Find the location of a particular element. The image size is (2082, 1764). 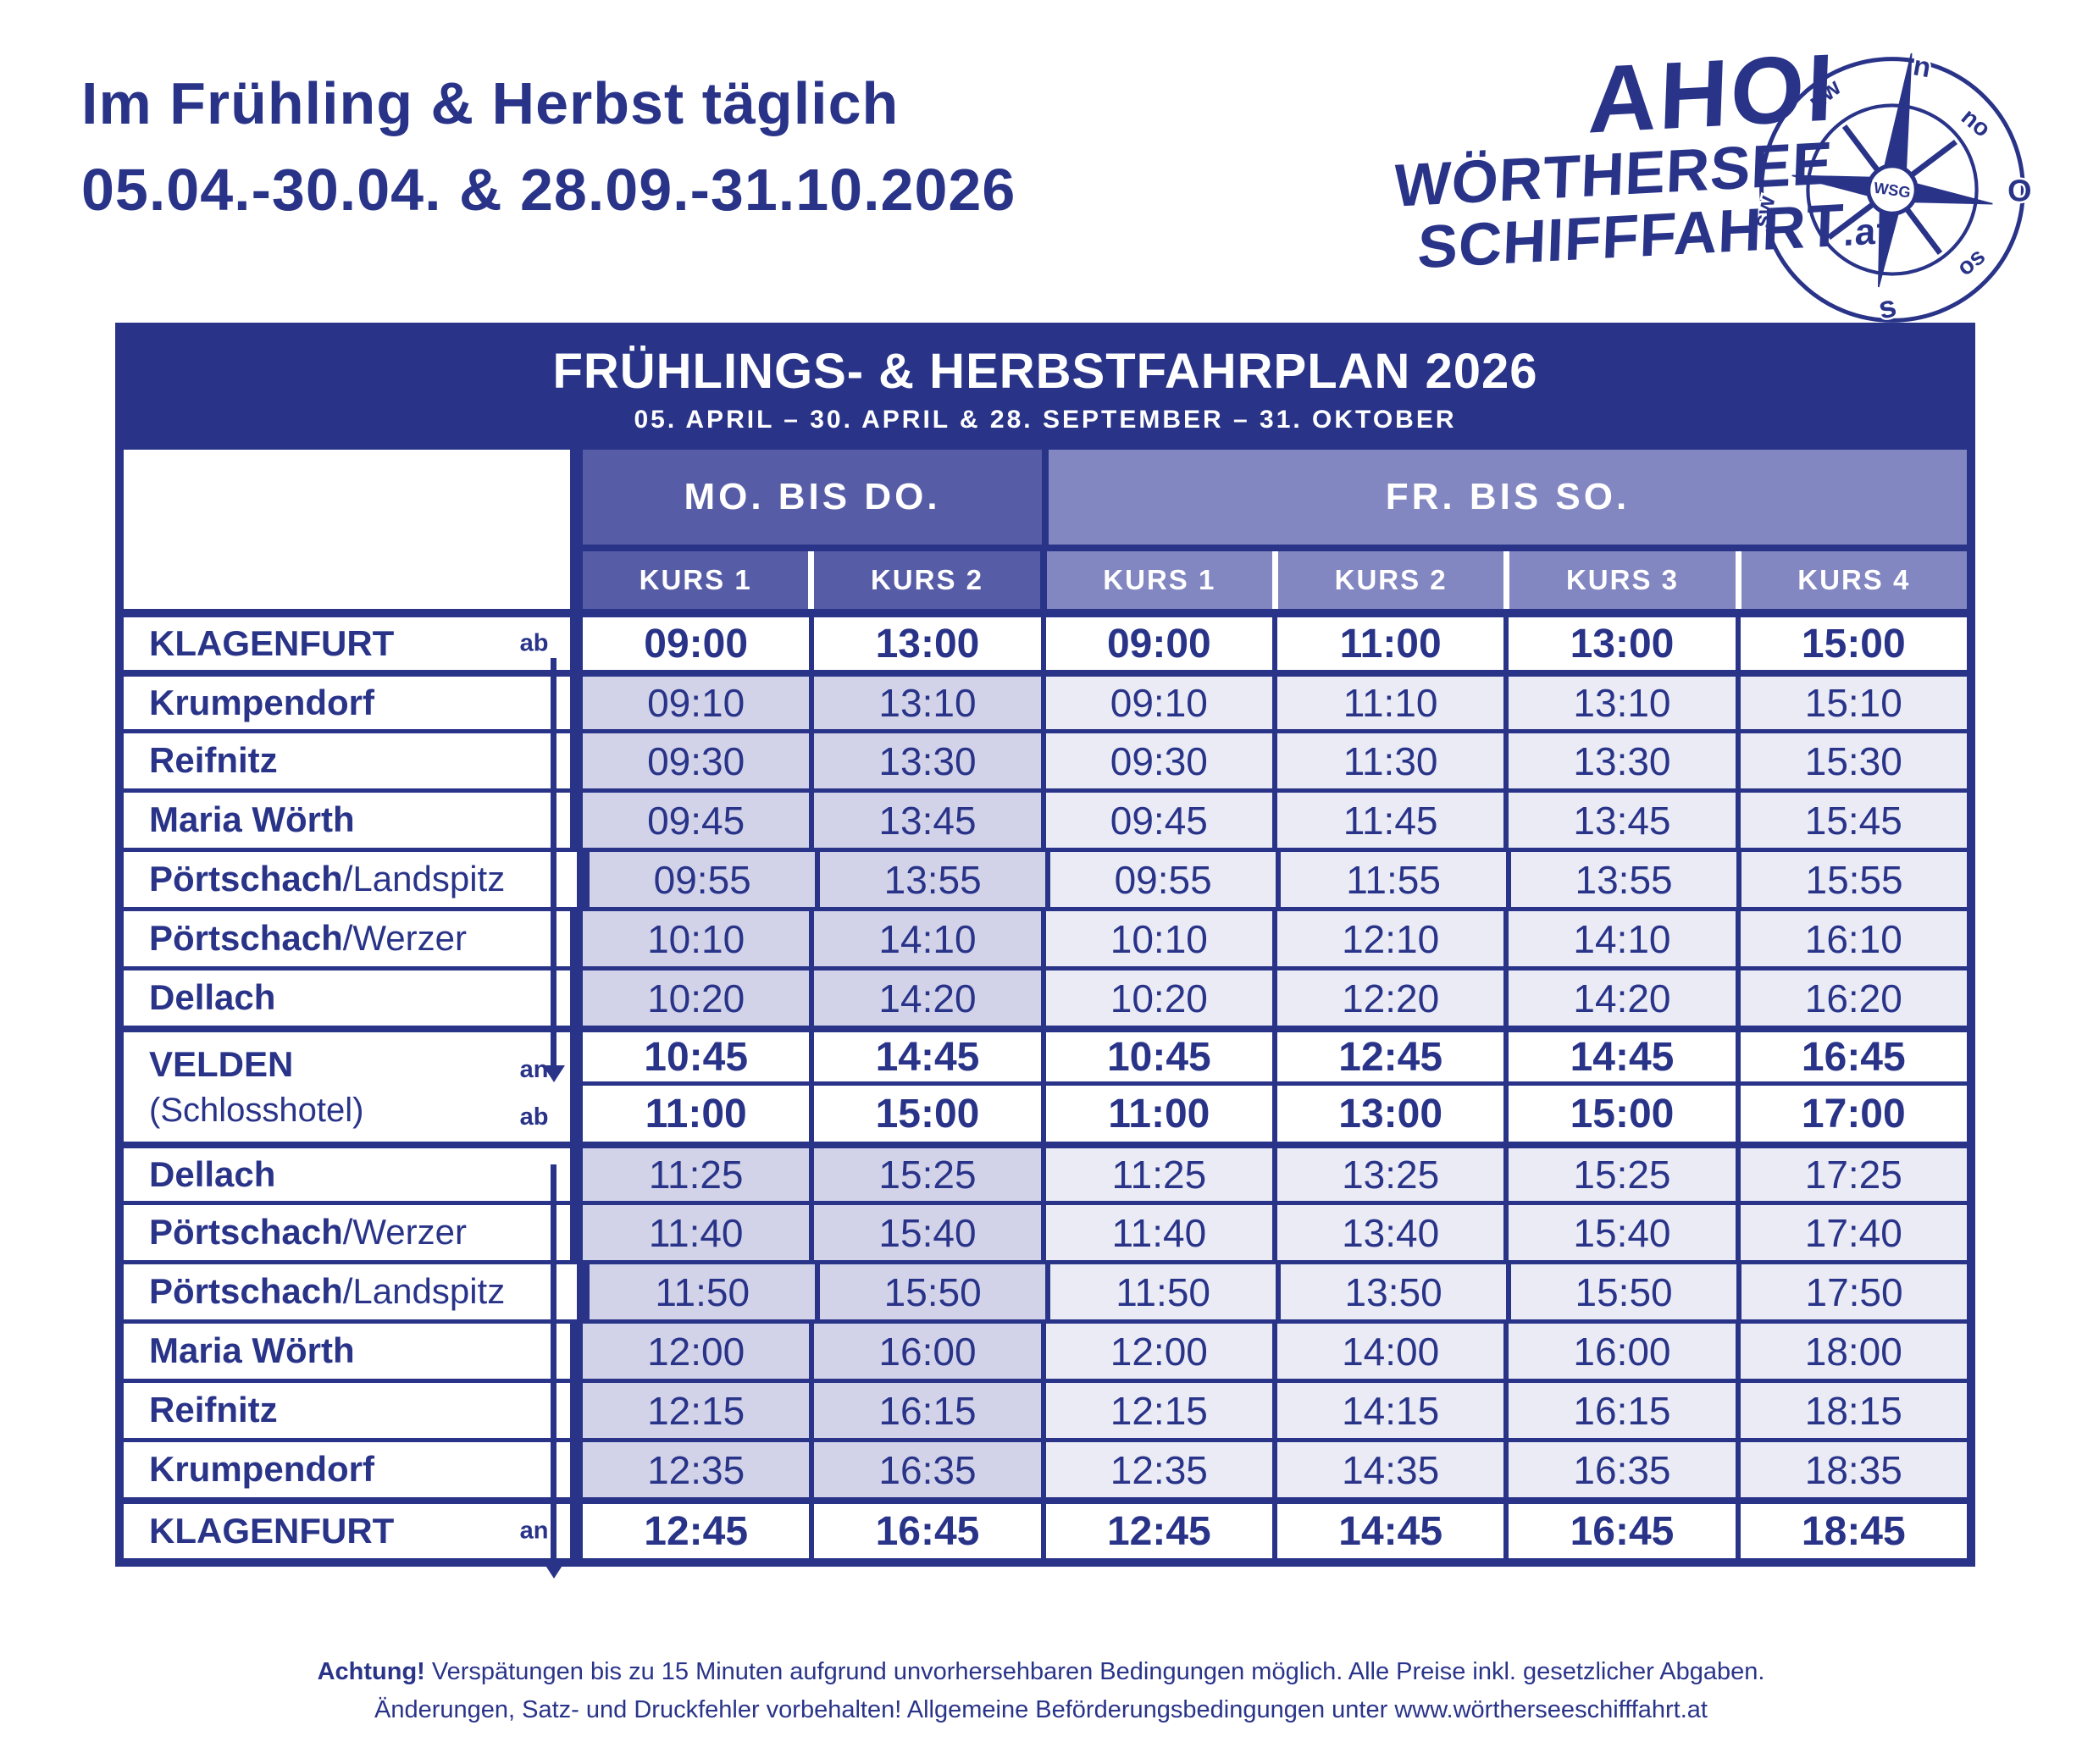

time-cell: 10:10 is located at coordinates (1156, 938).